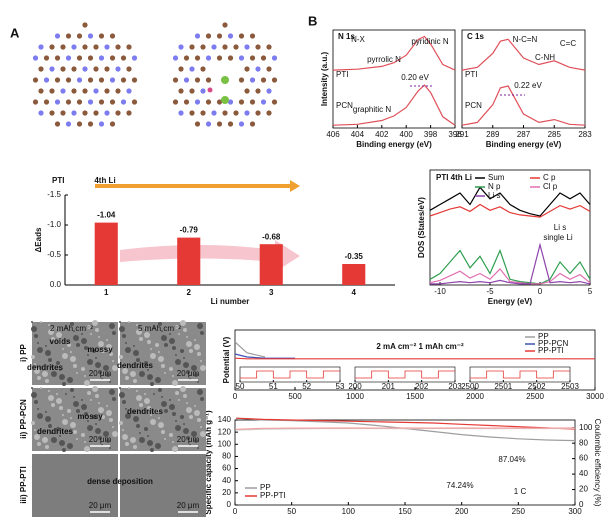 This screenshot has width=609, height=522. What do you see at coordinates (188, 439) in the screenshot?
I see `scale-label: 20 μm` at bounding box center [188, 439].